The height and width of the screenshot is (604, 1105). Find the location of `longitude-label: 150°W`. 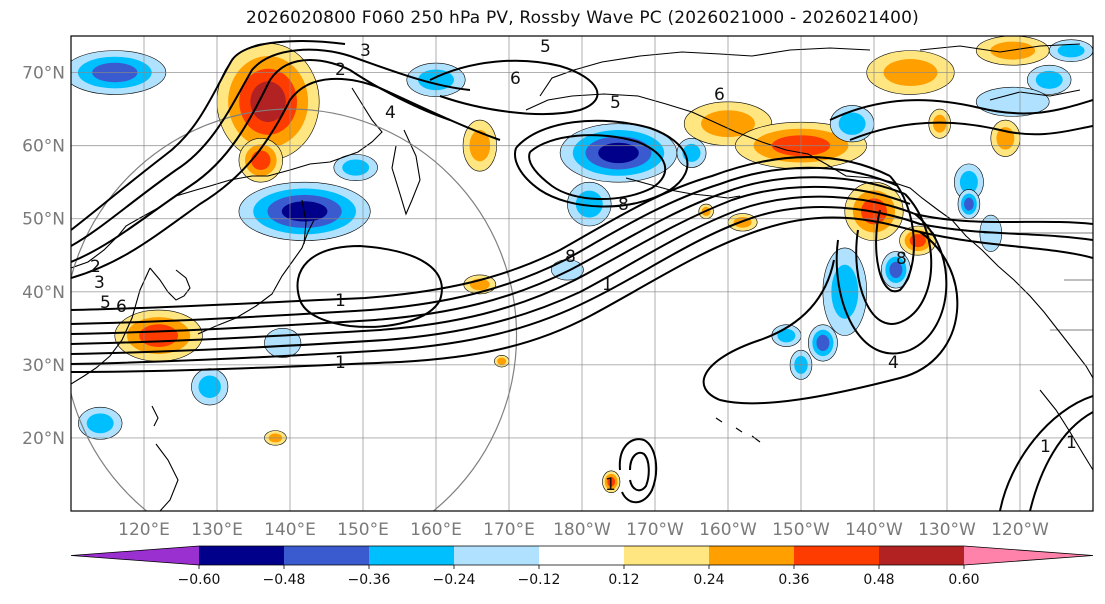

longitude-label: 150°W is located at coordinates (801, 530).